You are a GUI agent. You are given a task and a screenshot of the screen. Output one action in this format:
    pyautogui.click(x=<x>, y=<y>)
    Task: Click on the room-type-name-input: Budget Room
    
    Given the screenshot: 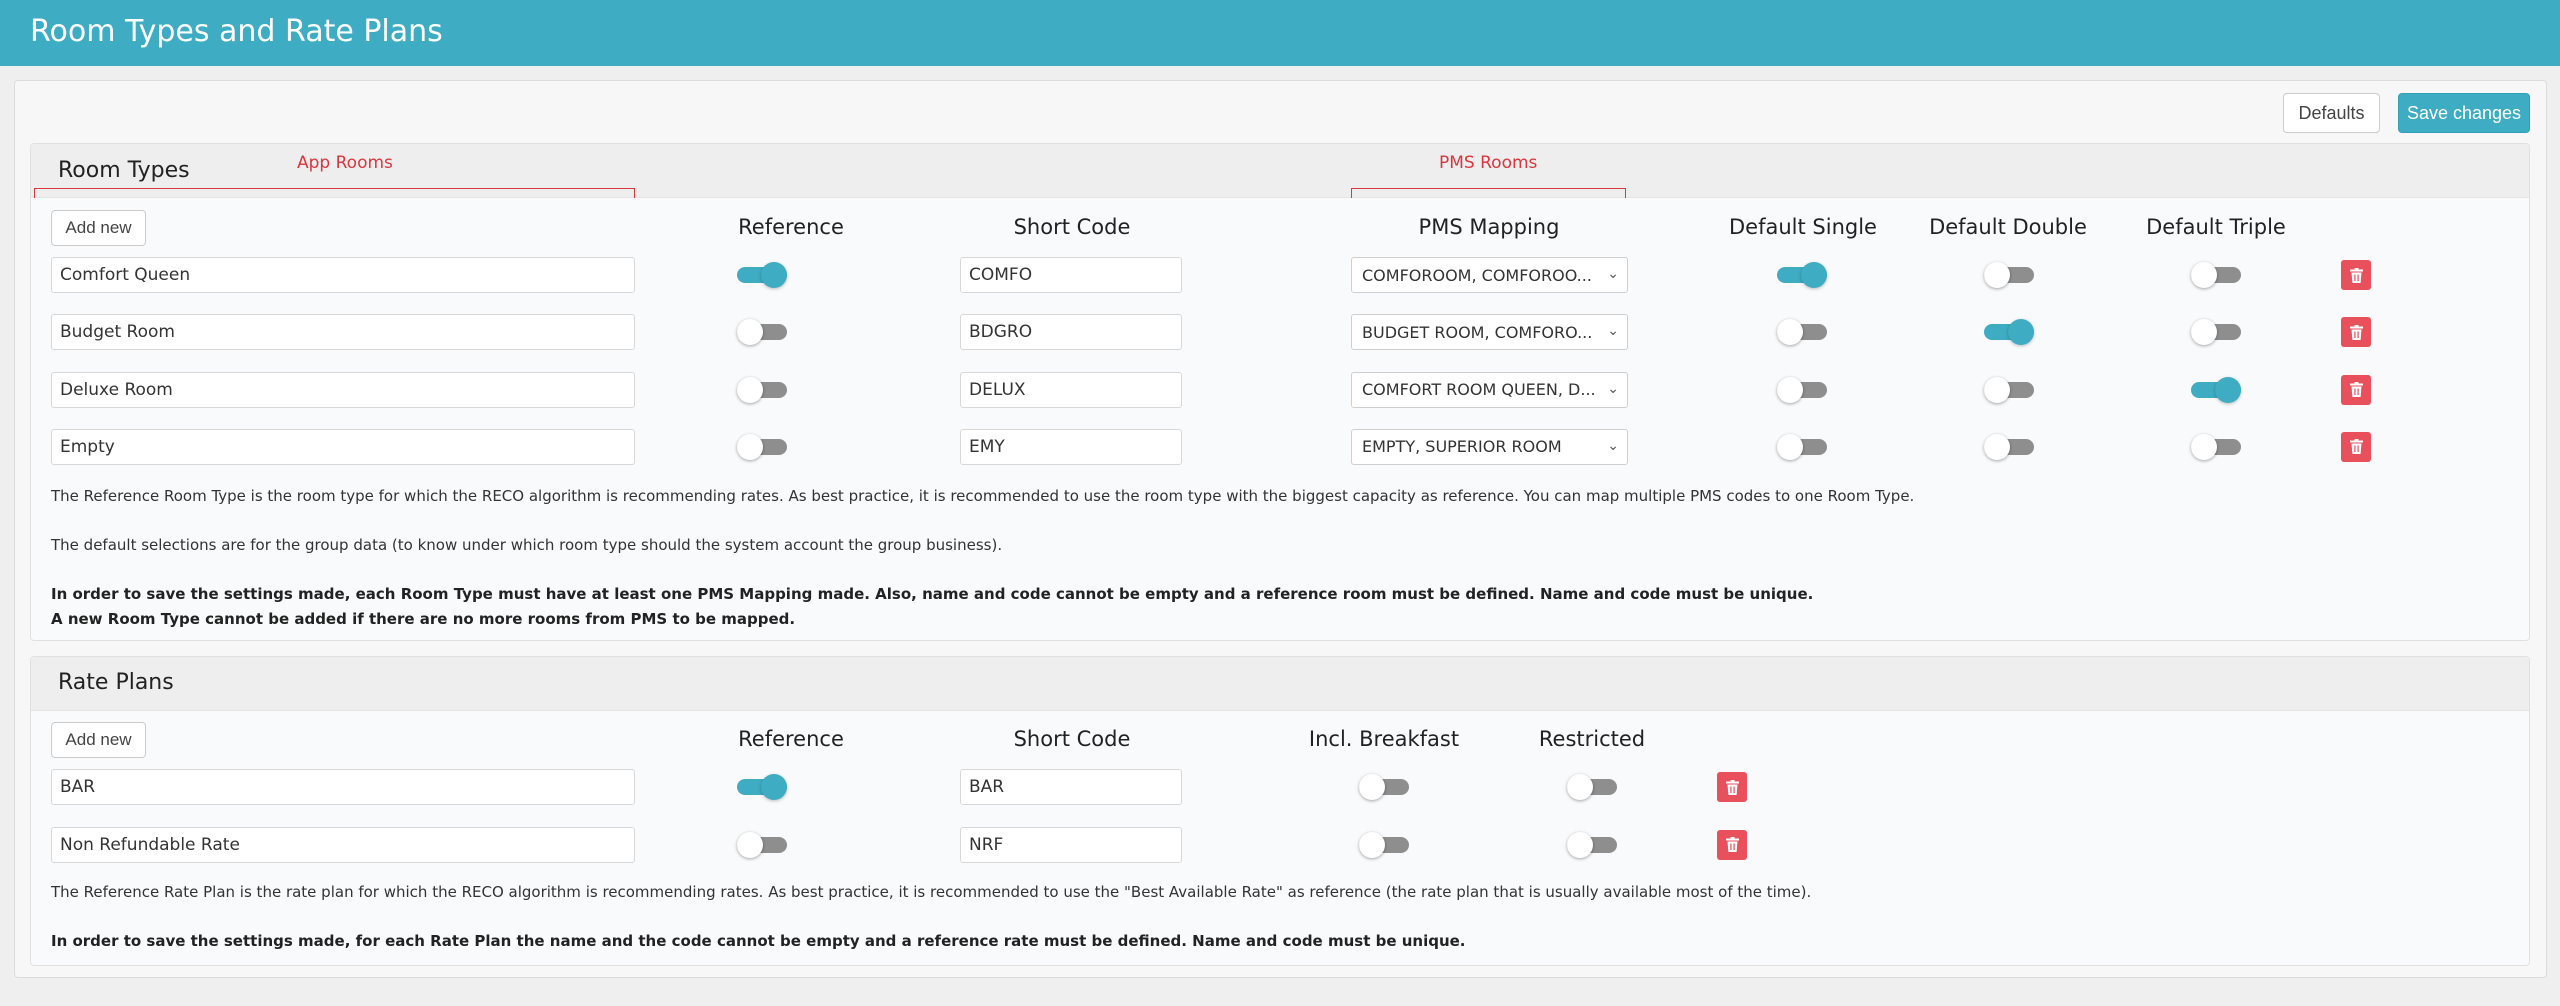 What is the action you would take?
    pyautogui.click(x=343, y=332)
    